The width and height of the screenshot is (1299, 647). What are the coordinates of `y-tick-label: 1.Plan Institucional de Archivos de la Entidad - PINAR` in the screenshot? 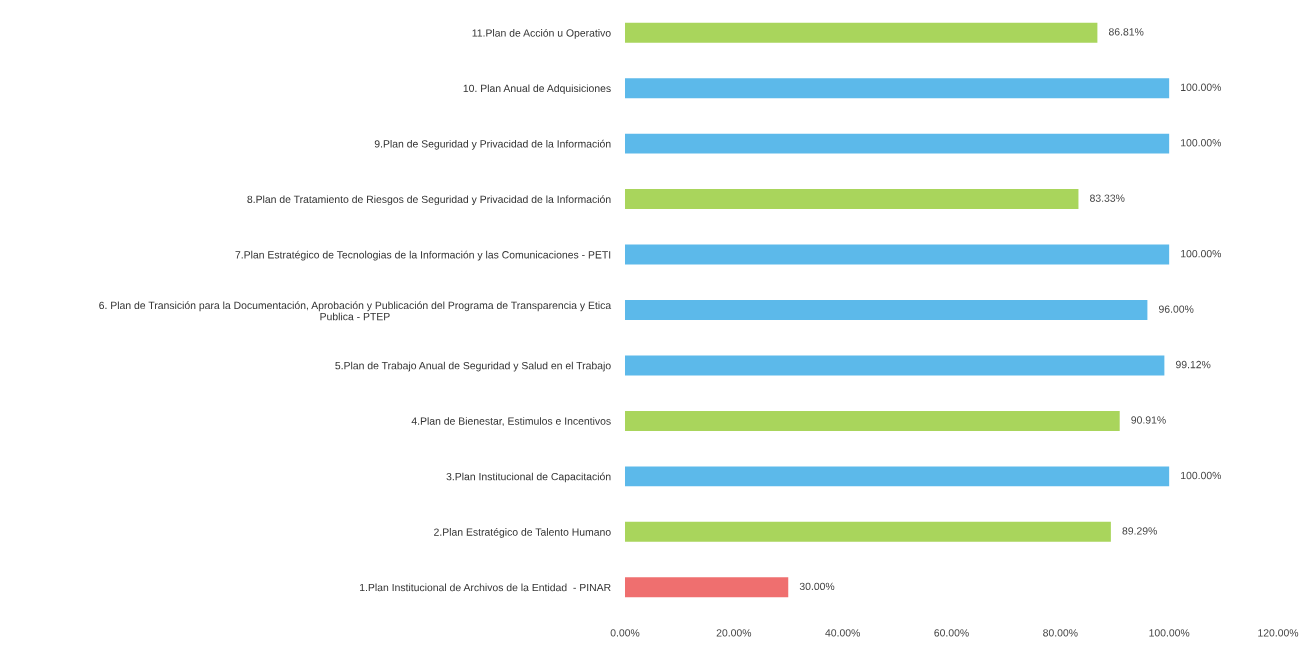 It's located at (485, 587).